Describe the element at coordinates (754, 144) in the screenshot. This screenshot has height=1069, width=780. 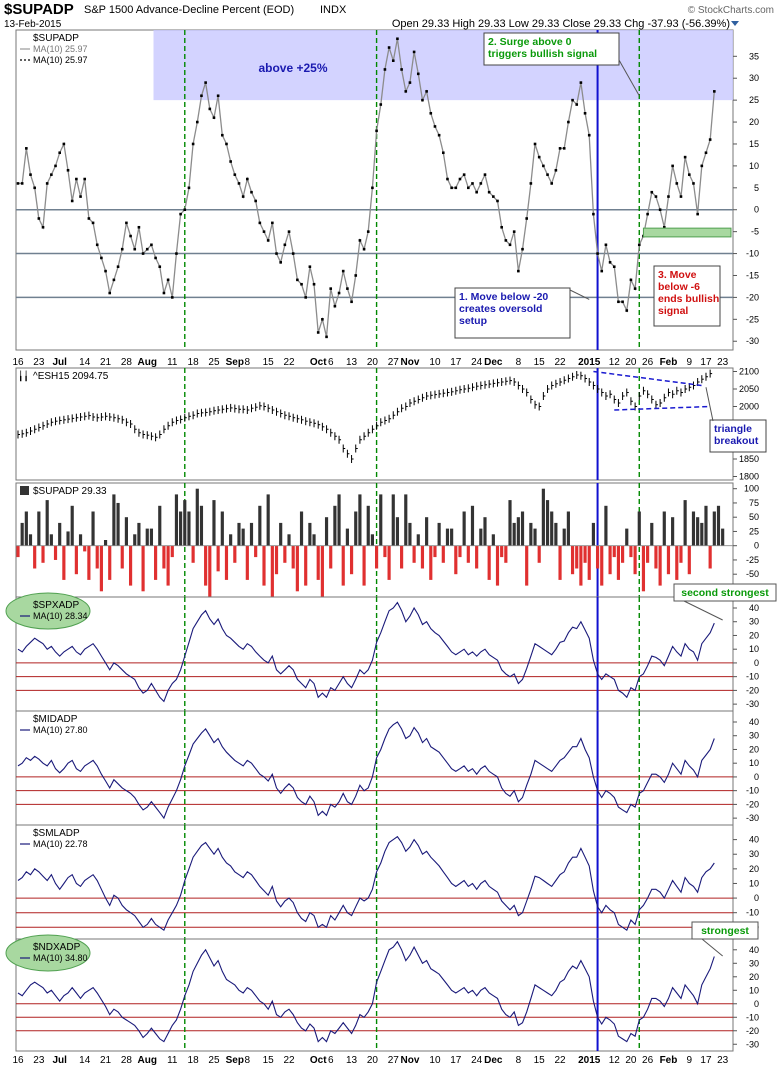
I see `y-tick-label: 15` at that location.